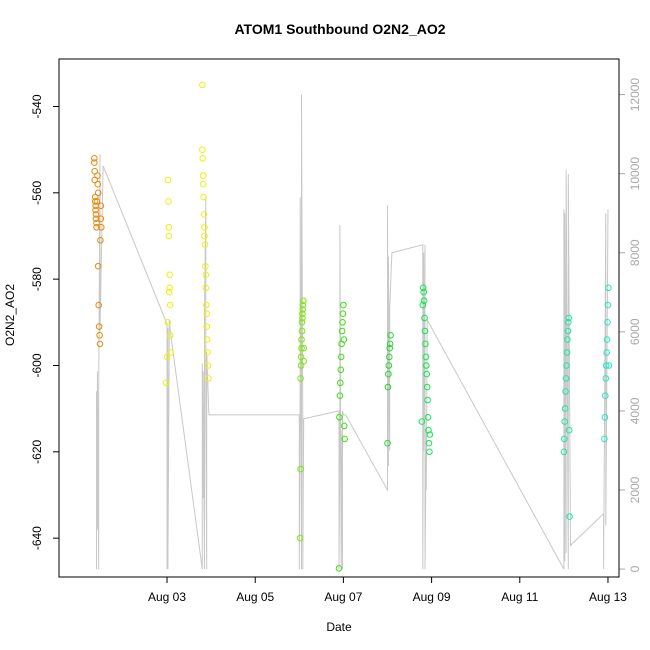  What do you see at coordinates (608, 597) in the screenshot?
I see `x-tick-label: Aug 13` at bounding box center [608, 597].